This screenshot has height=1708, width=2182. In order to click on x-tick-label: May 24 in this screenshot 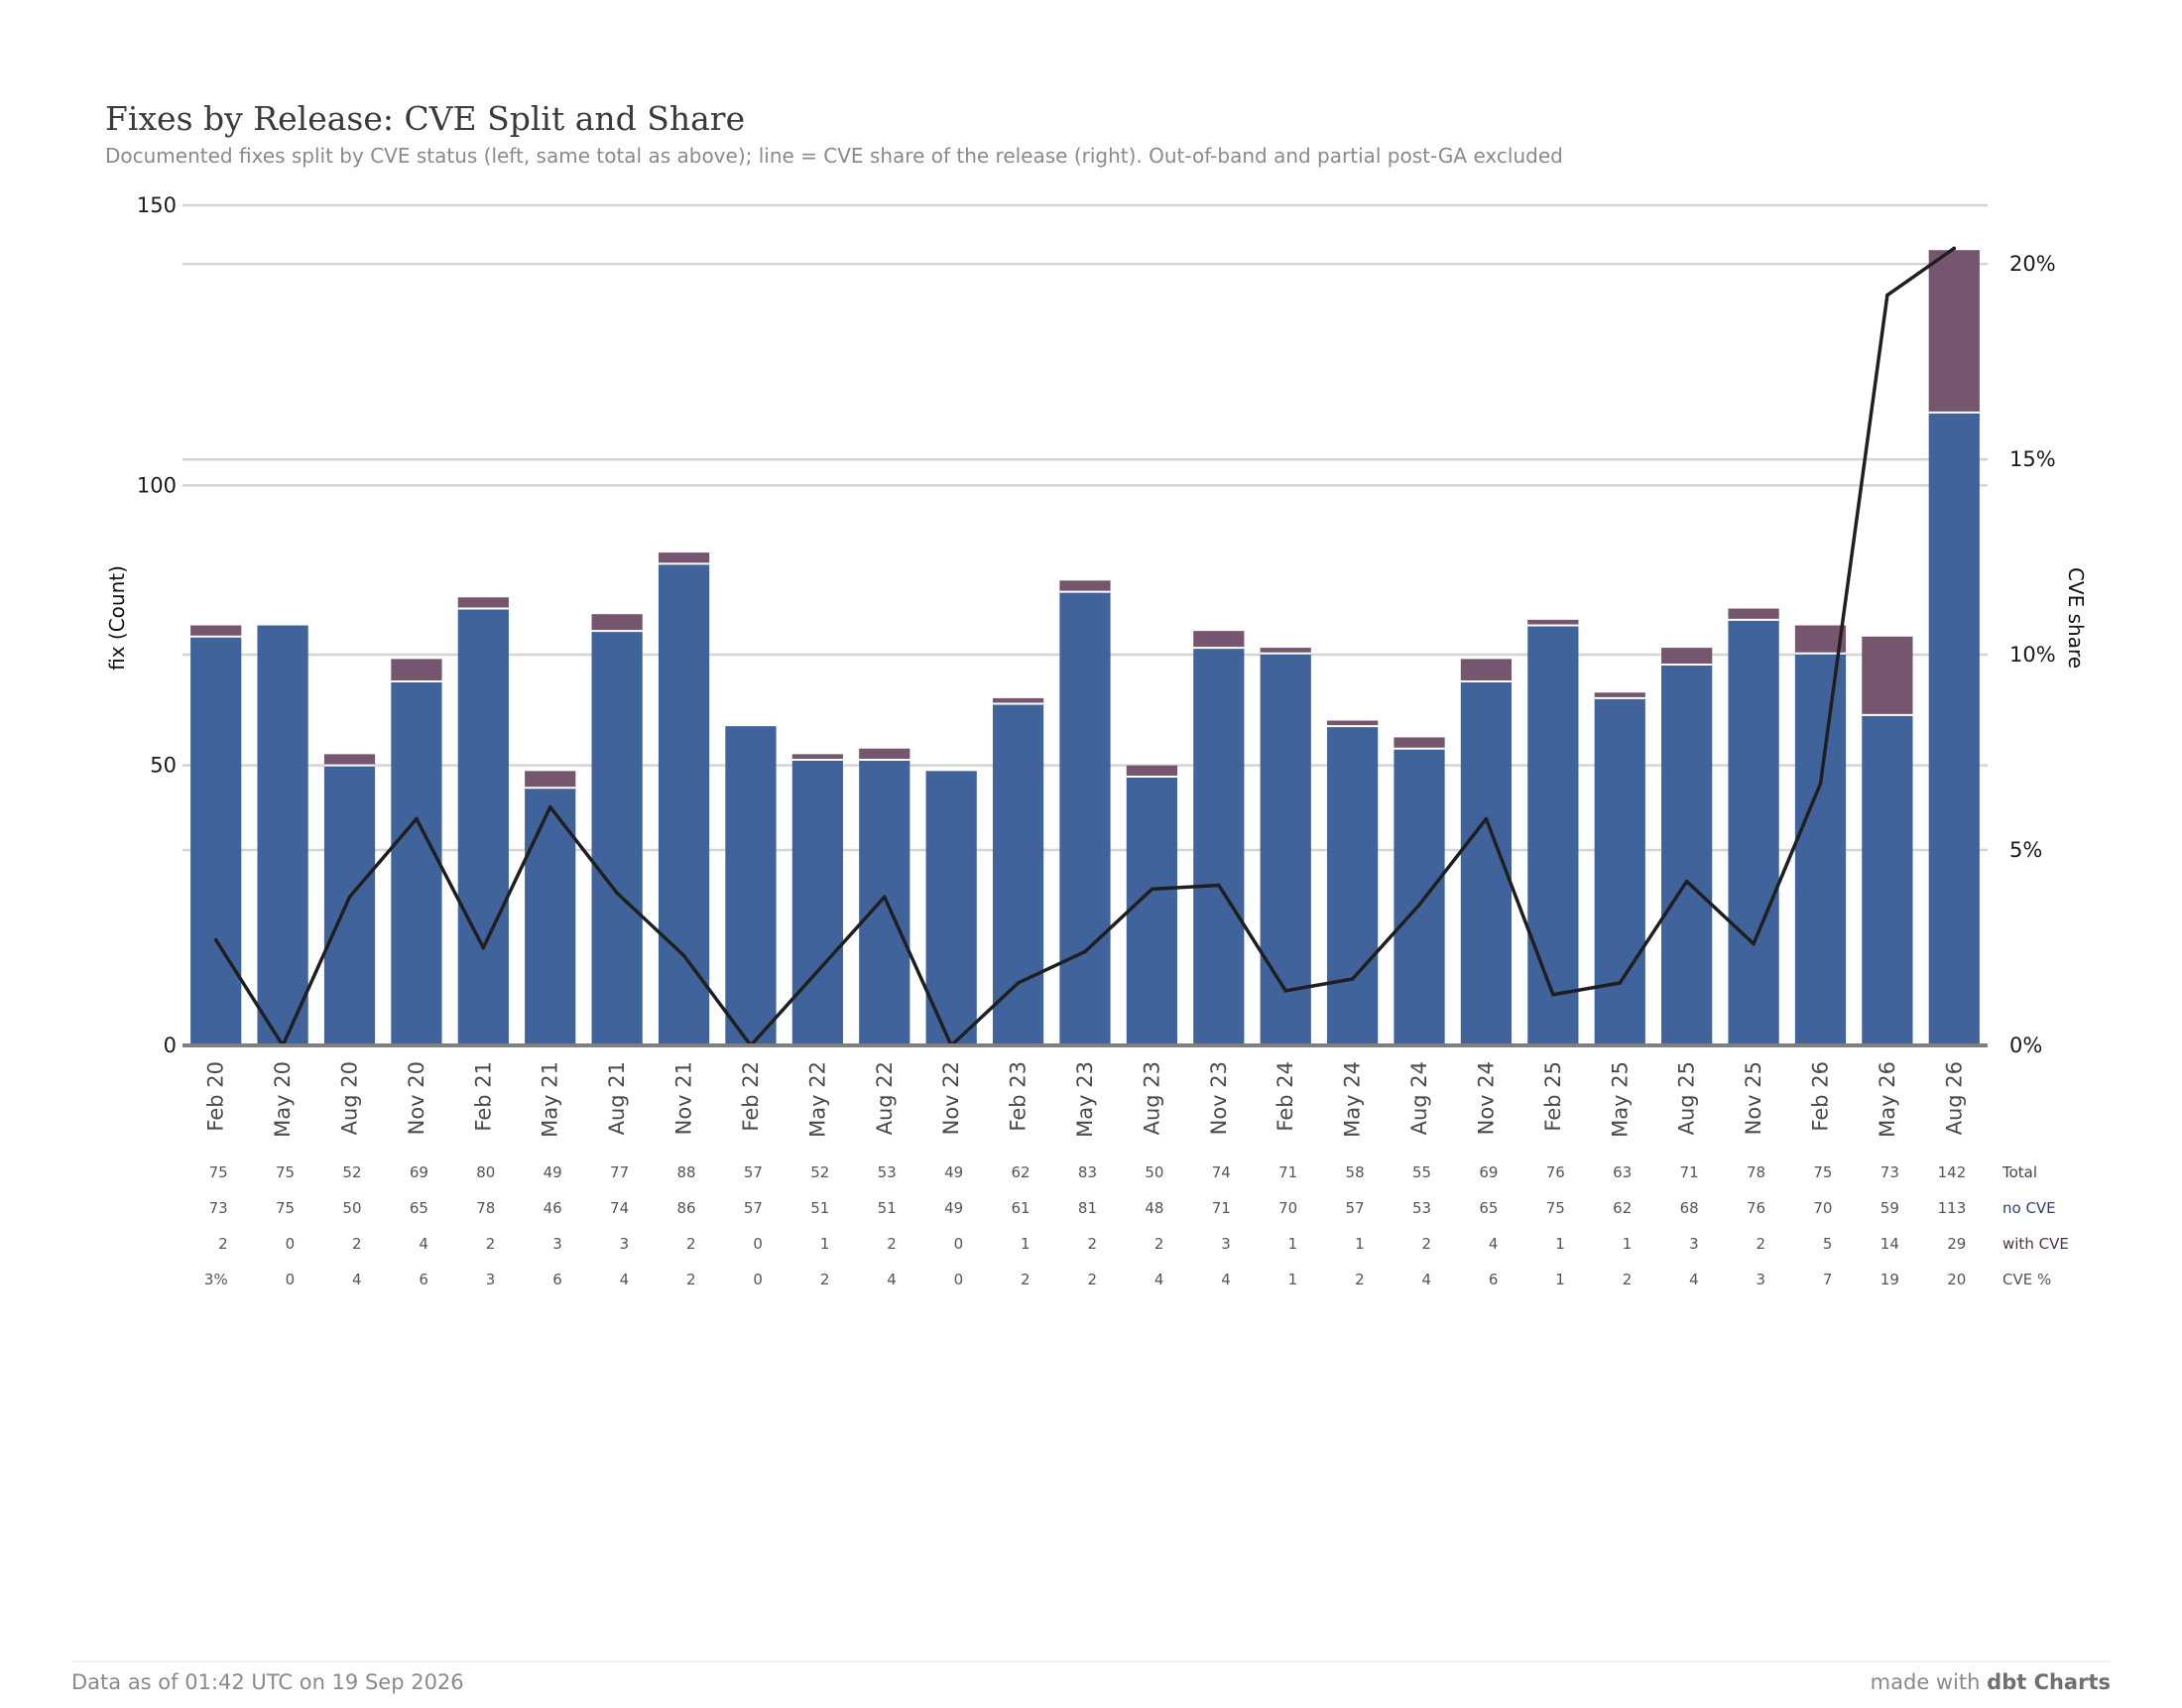, I will do `click(1353, 1099)`.